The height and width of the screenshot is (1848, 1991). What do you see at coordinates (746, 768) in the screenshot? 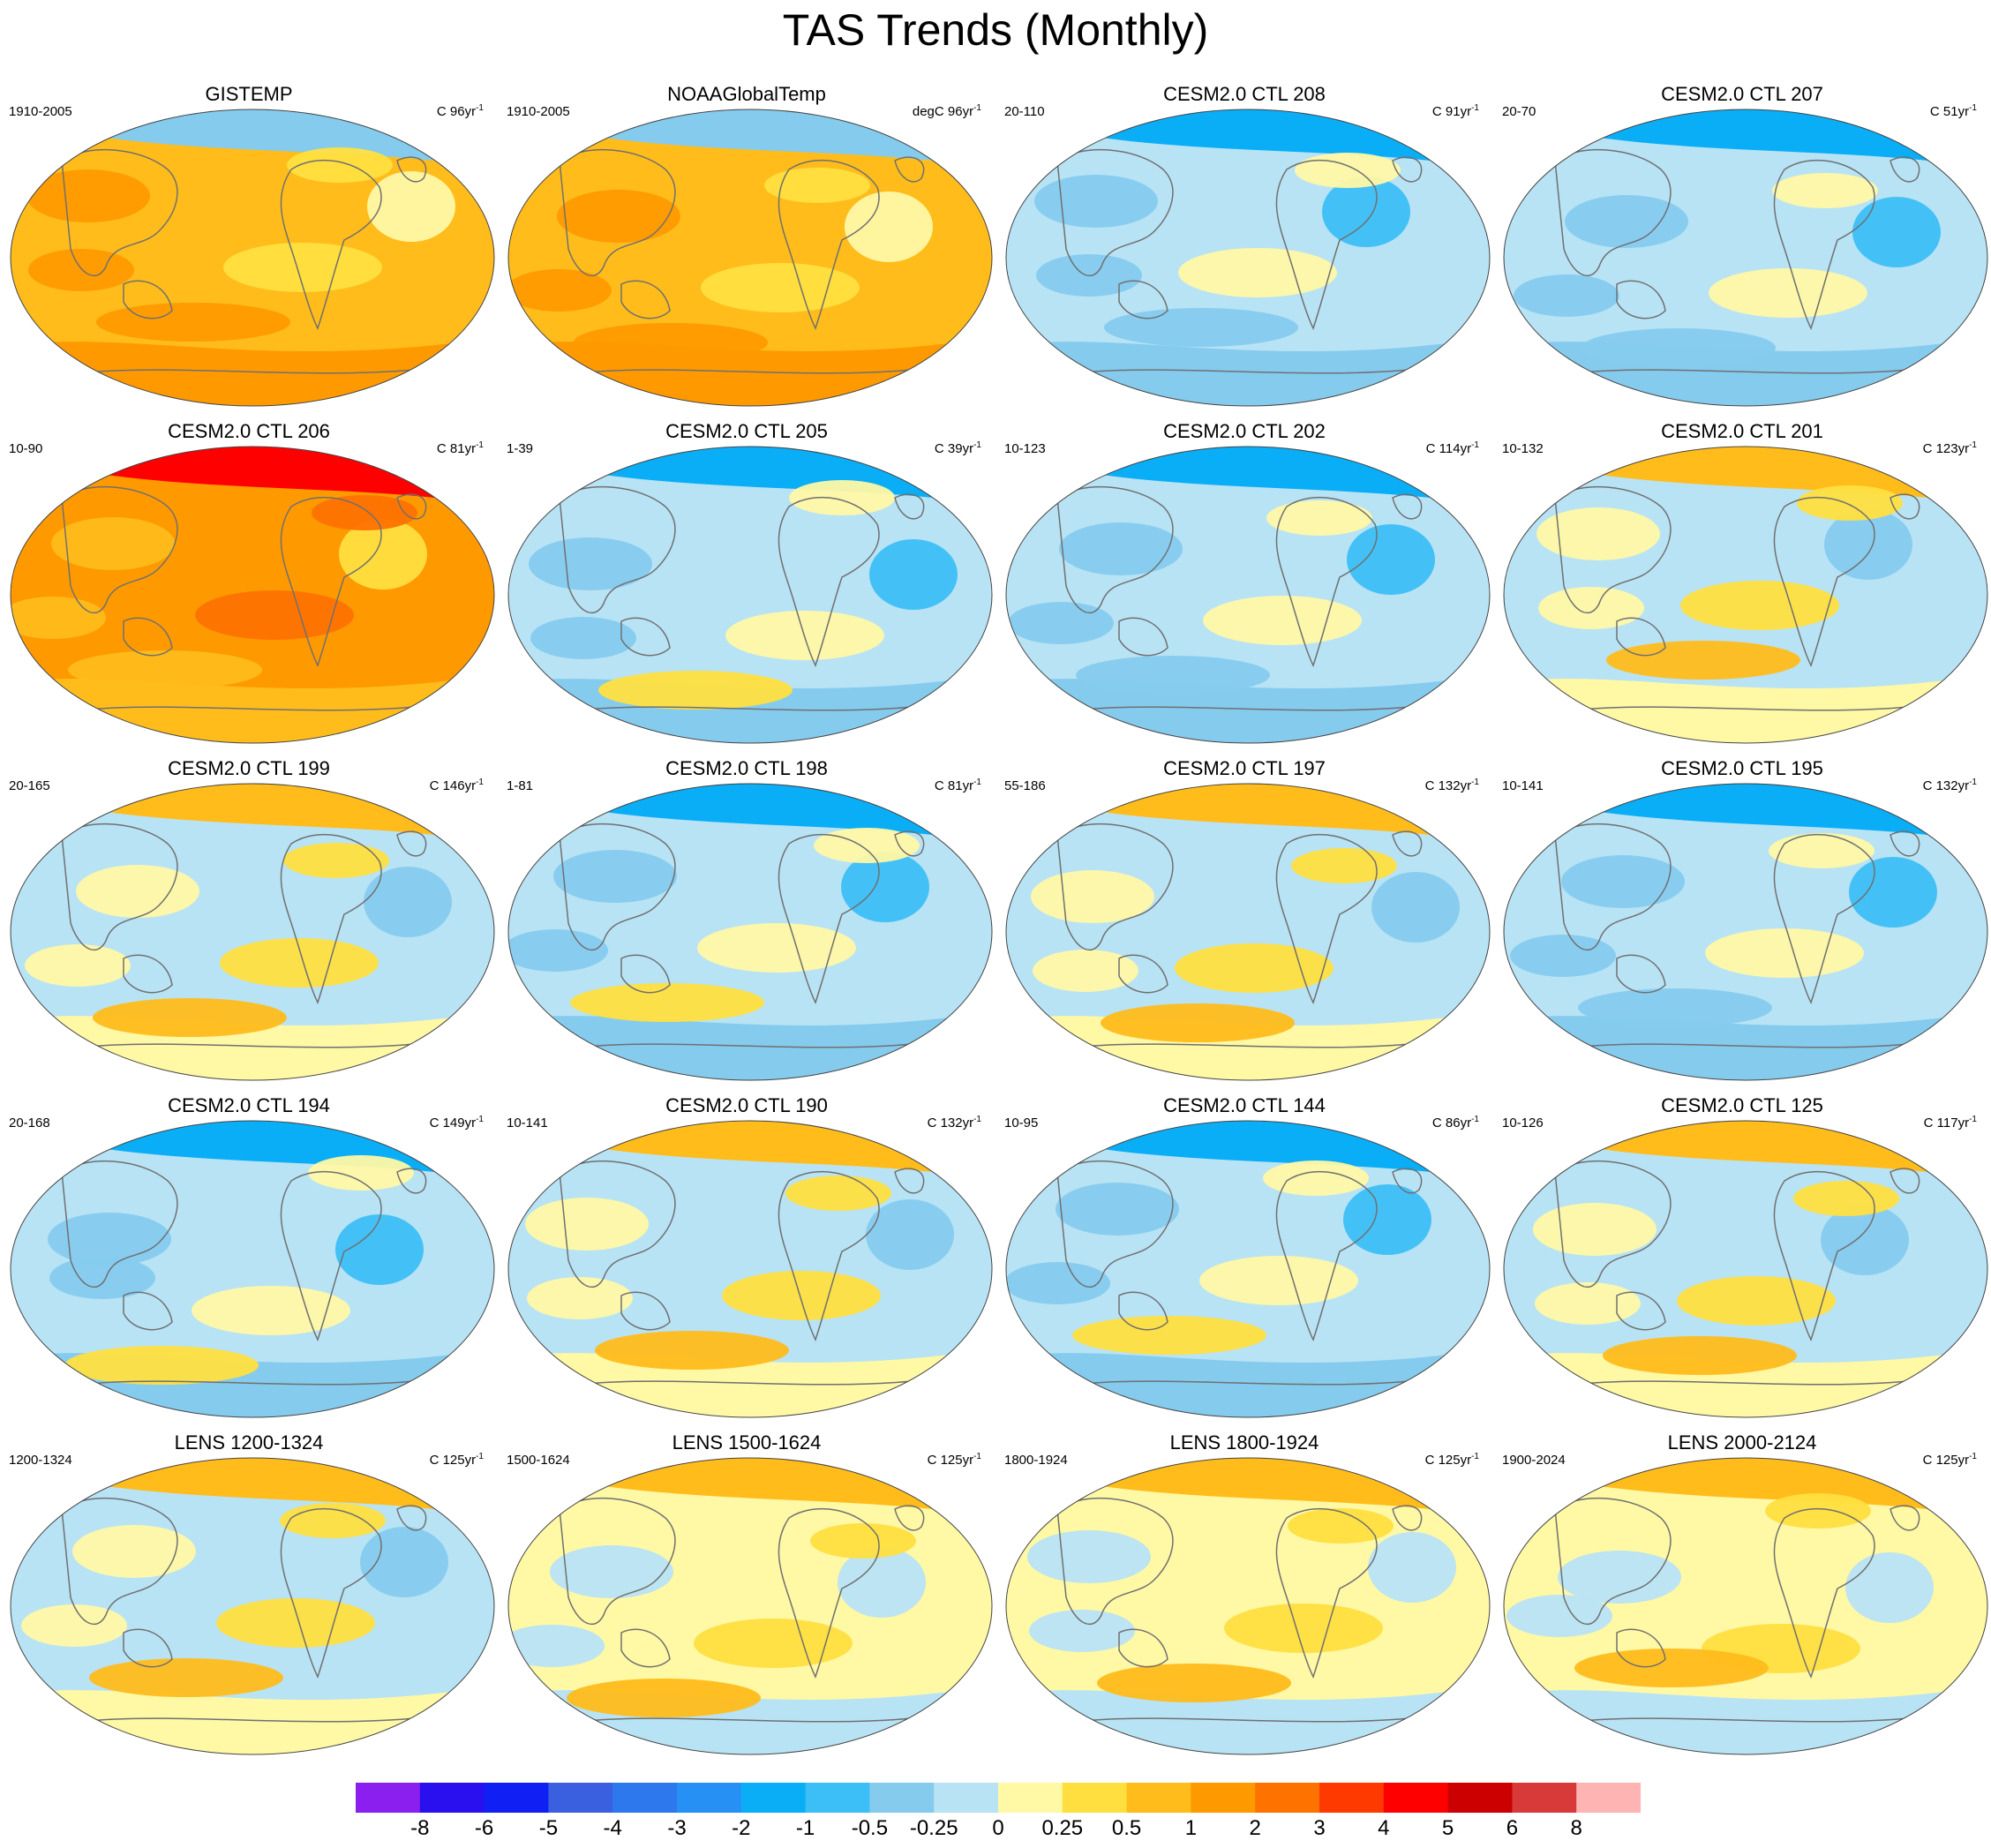
I see `panel-title: CESM2.0 CTL 198` at bounding box center [746, 768].